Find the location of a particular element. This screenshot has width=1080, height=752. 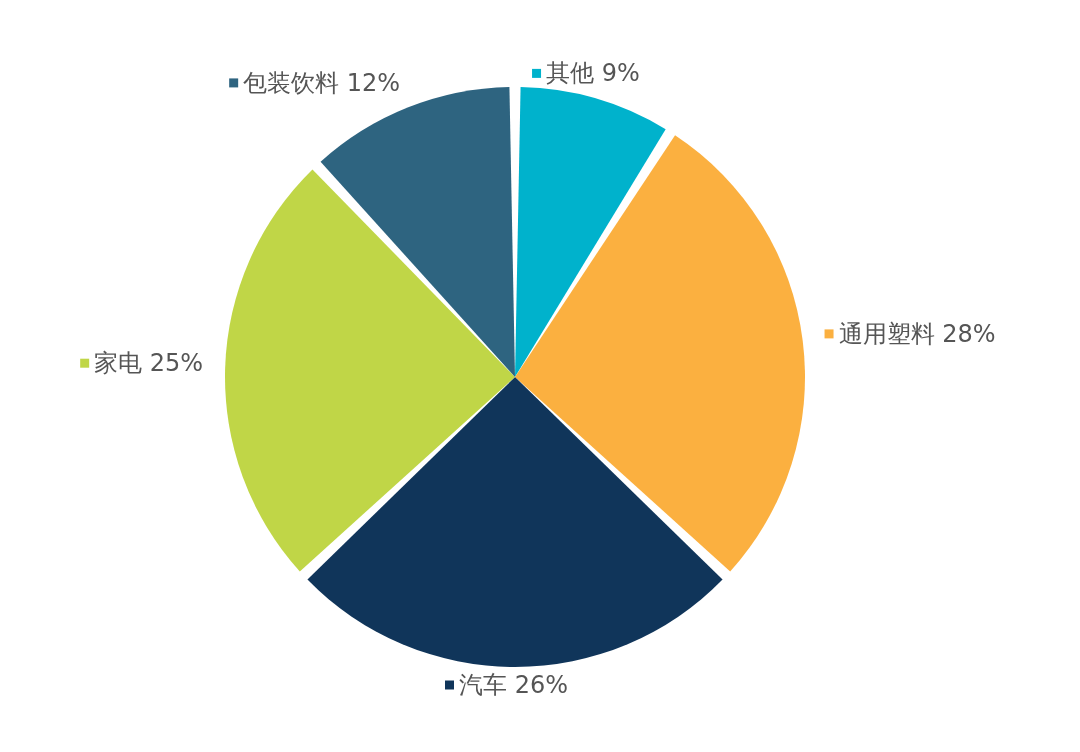

legend-label: 其他 9% is located at coordinates (593, 73).